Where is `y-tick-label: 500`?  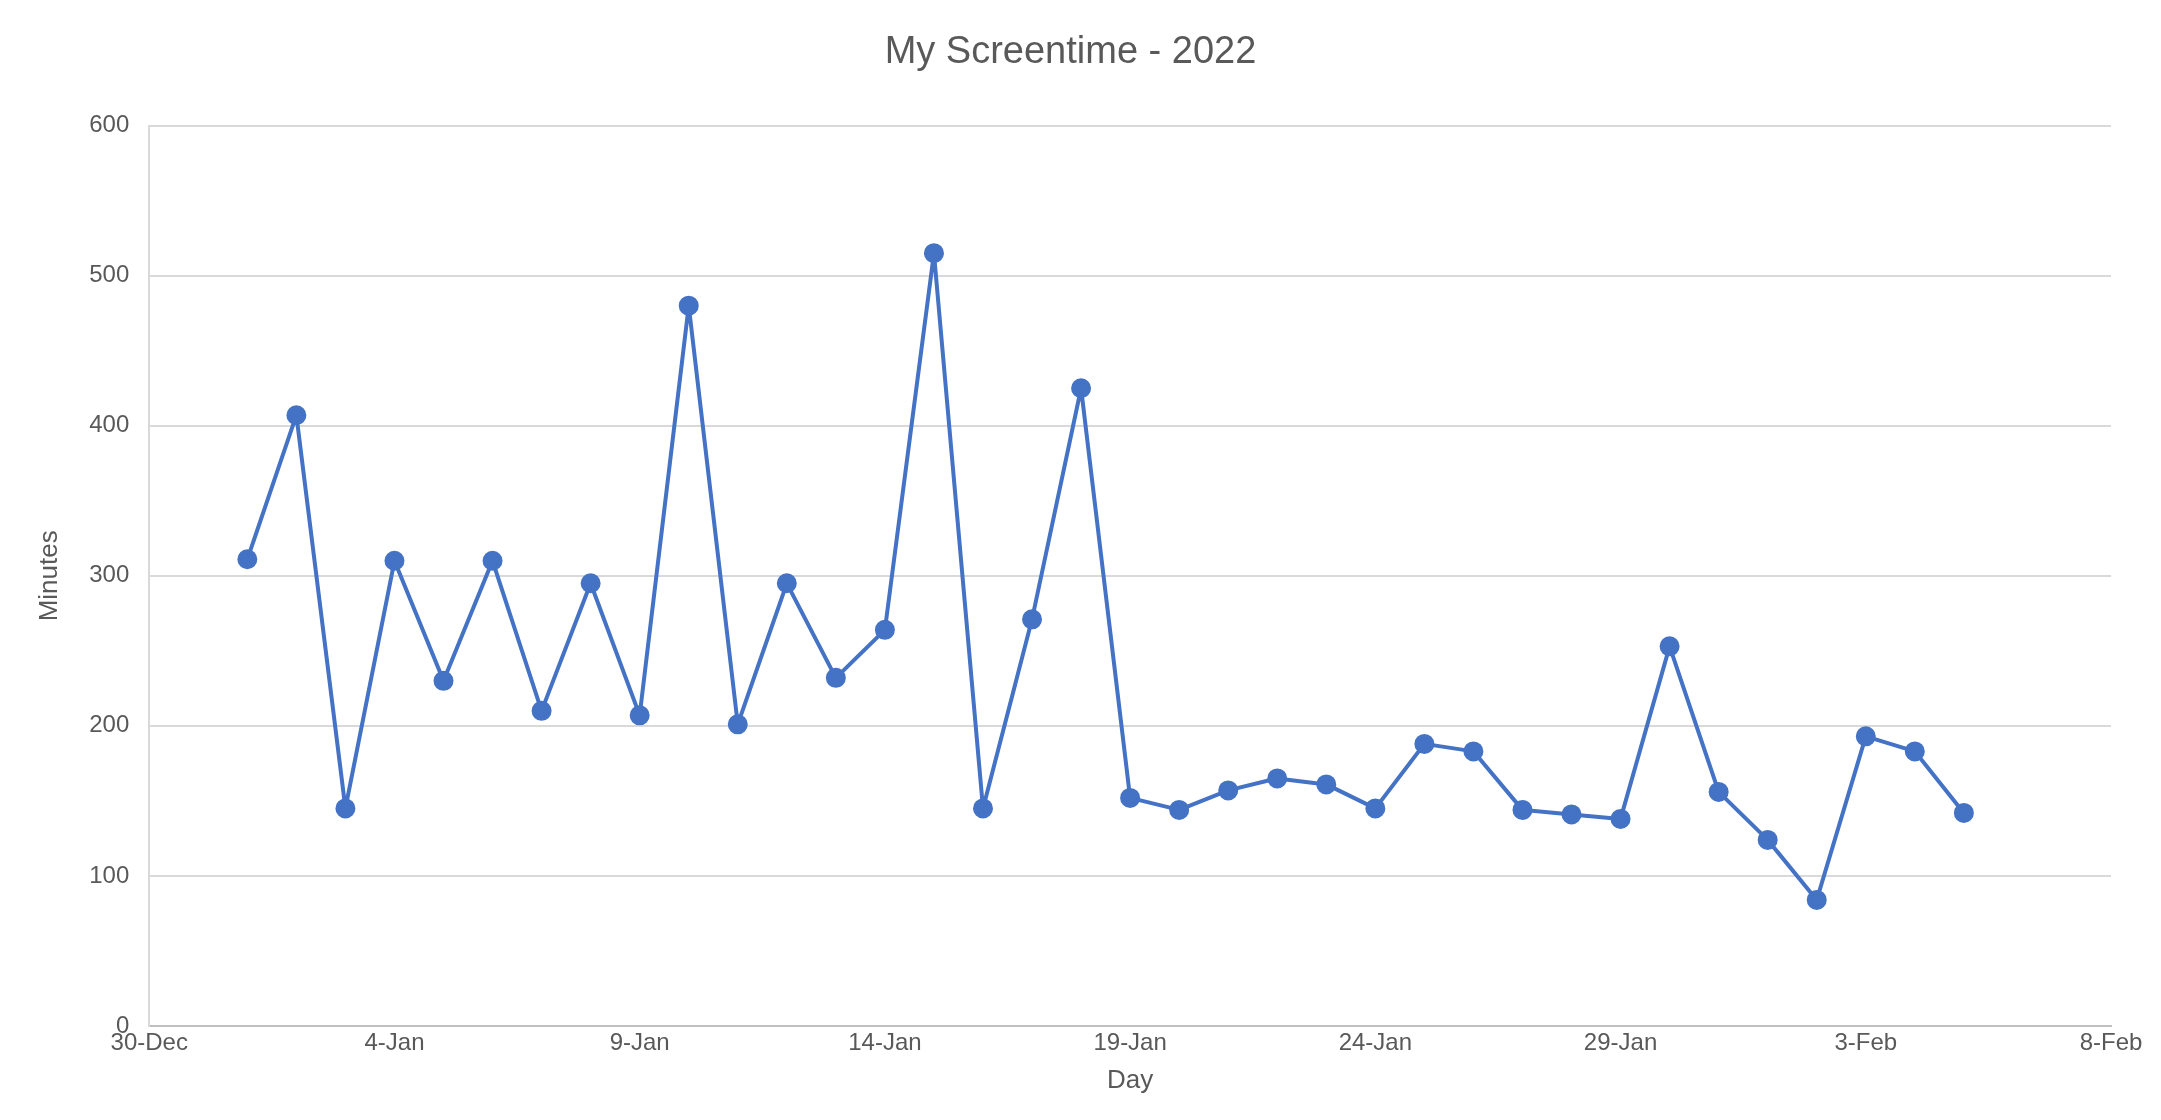 y-tick-label: 500 is located at coordinates (109, 274).